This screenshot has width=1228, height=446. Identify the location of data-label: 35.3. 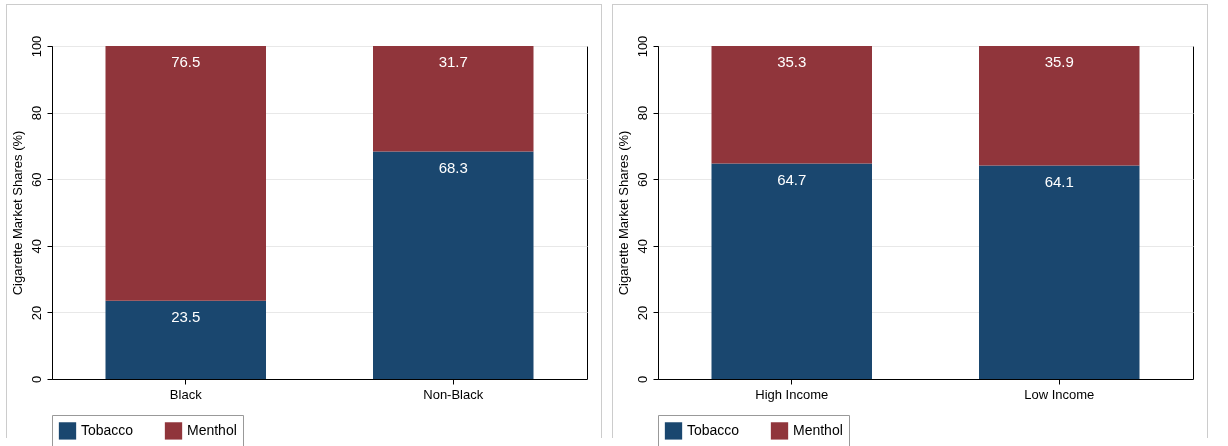
(792, 61).